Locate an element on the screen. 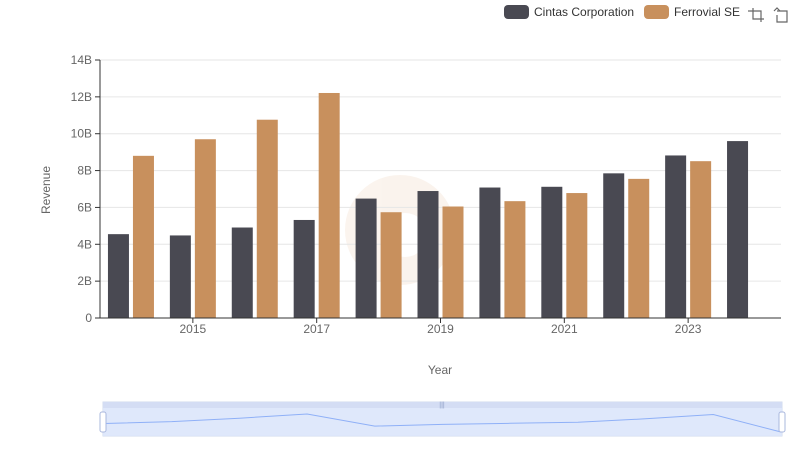  zoom-move-handle-icon: ||| is located at coordinates (442, 405).